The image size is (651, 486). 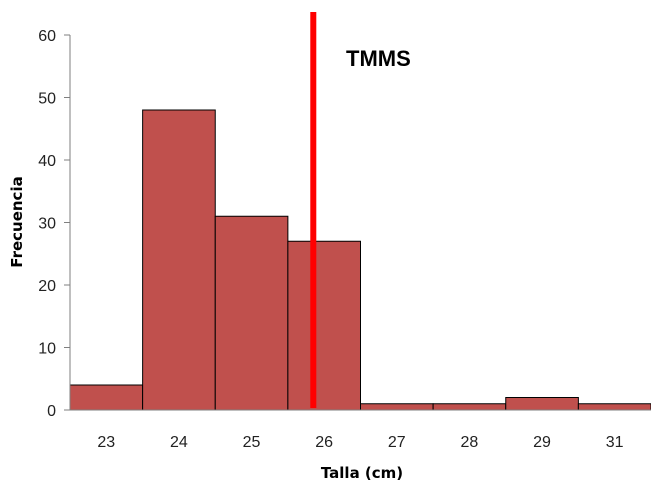 What do you see at coordinates (47, 224) in the screenshot?
I see `y-tick-label: 30` at bounding box center [47, 224].